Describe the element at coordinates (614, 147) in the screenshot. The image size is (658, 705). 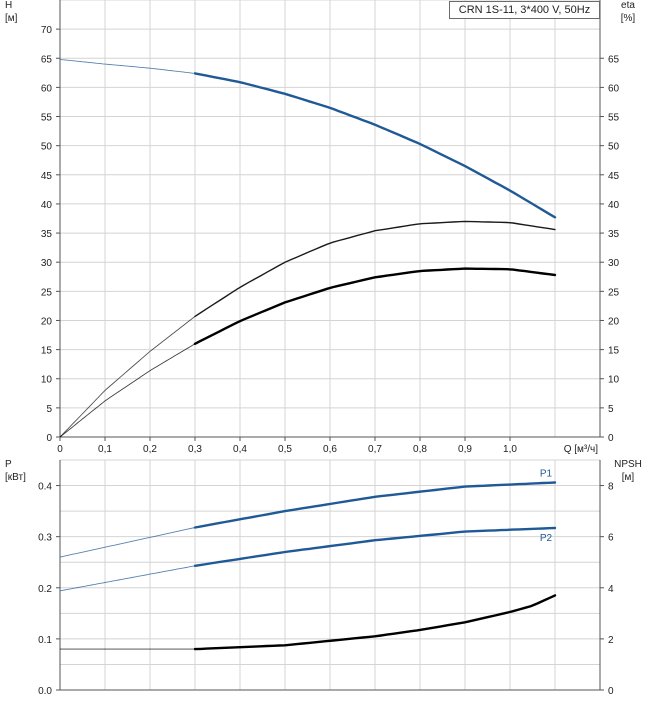
I see `y2-tick-label: 50` at that location.